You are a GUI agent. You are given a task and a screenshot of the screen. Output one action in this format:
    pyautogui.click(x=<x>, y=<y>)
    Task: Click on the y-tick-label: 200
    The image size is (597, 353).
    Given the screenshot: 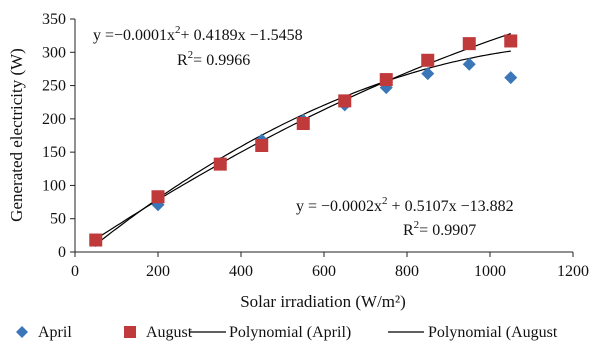 What is the action you would take?
    pyautogui.click(x=54, y=119)
    